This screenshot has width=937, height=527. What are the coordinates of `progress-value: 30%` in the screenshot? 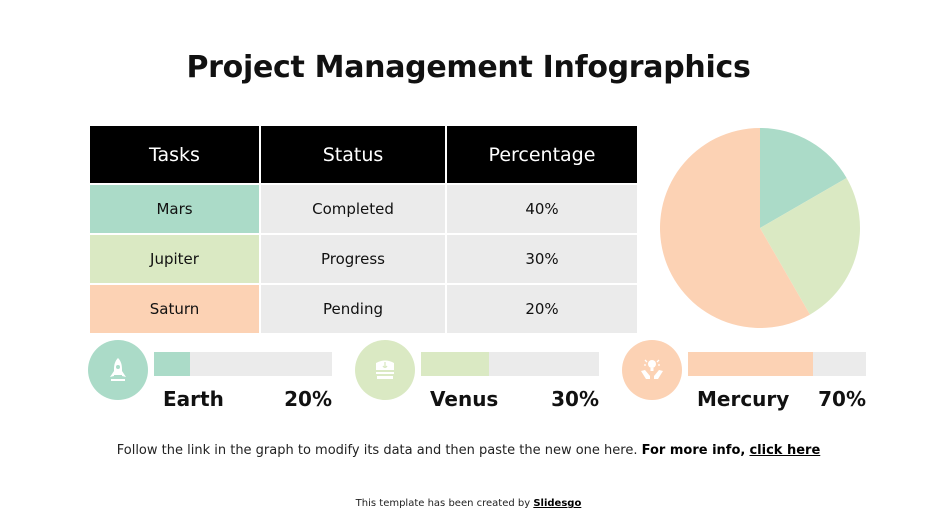 It's located at (575, 399).